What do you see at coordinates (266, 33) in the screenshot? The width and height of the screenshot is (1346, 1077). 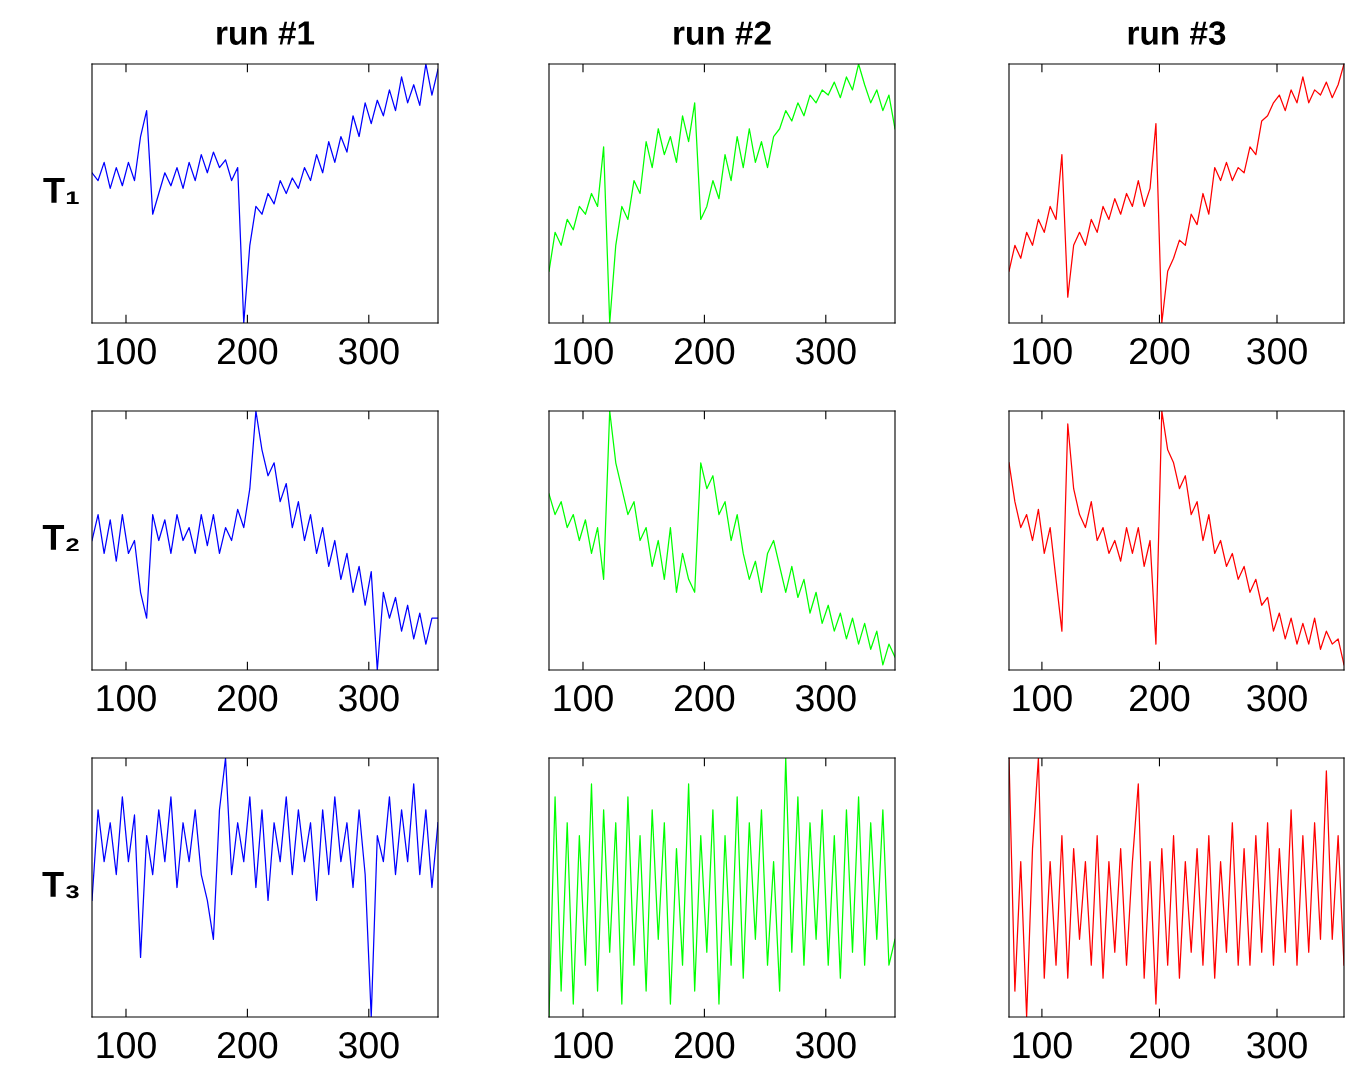 I see `chart-title: run #1` at bounding box center [266, 33].